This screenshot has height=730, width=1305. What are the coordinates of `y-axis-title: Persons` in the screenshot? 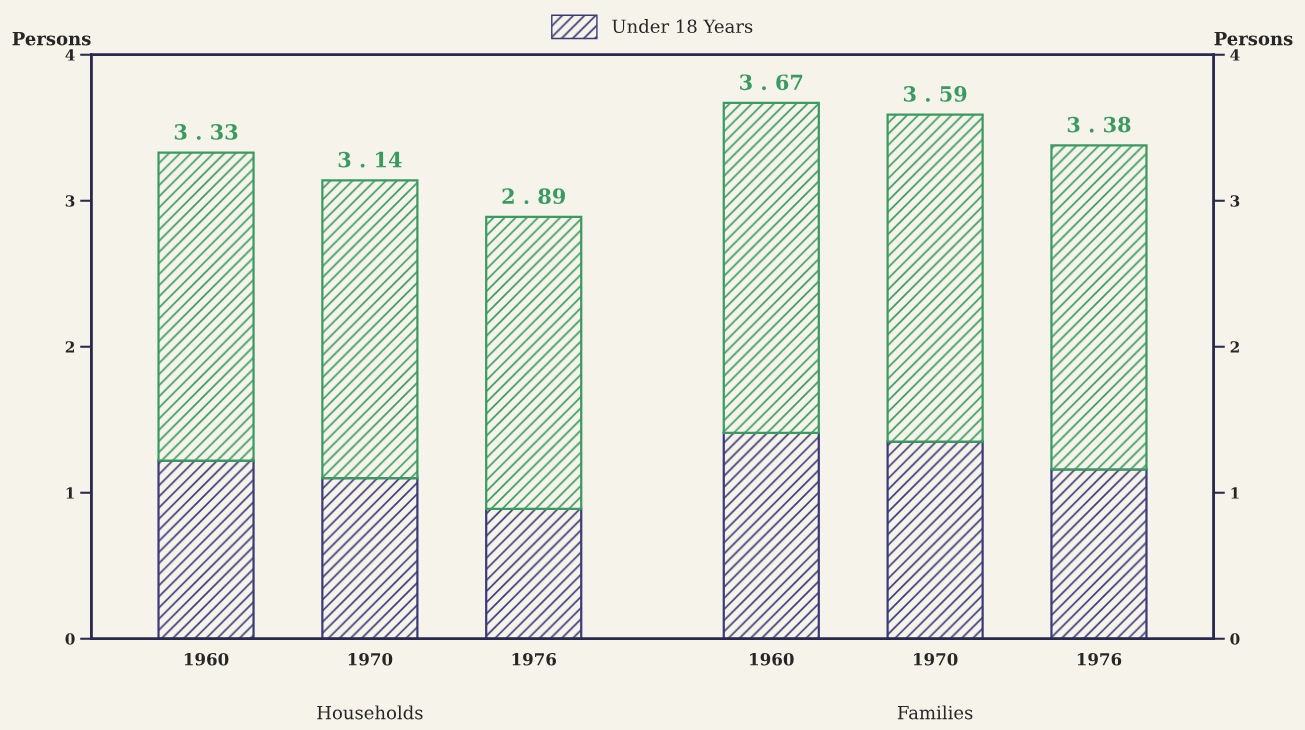 It's located at (51, 38).